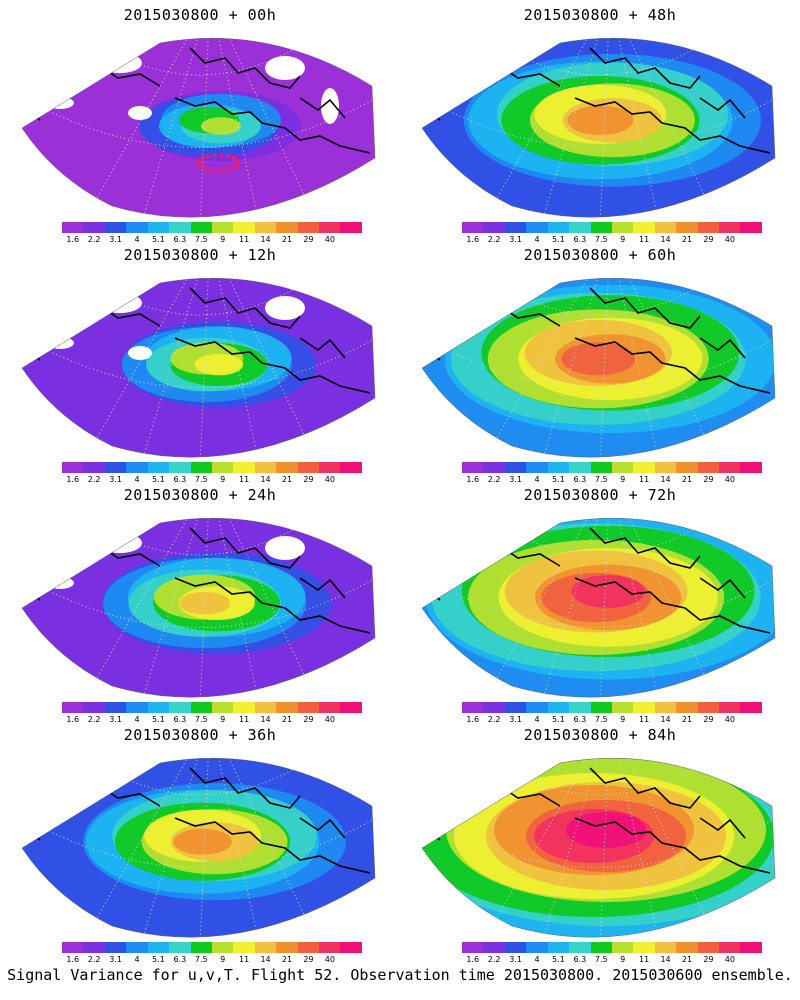 The width and height of the screenshot is (800, 1000). I want to click on panel-title: 2015030800 + 84h, so click(600, 735).